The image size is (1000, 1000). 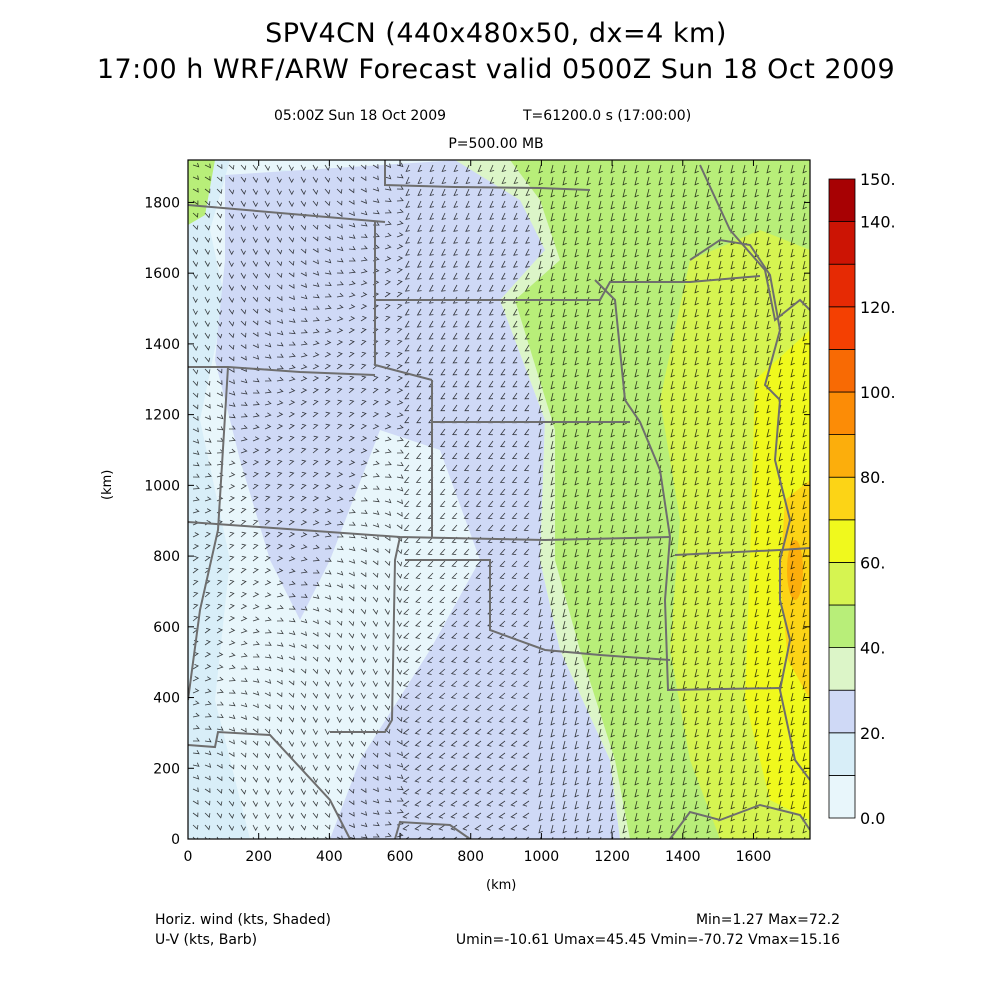 What do you see at coordinates (742, 551) in the screenshot?
I see `border-ky-tn` at bounding box center [742, 551].